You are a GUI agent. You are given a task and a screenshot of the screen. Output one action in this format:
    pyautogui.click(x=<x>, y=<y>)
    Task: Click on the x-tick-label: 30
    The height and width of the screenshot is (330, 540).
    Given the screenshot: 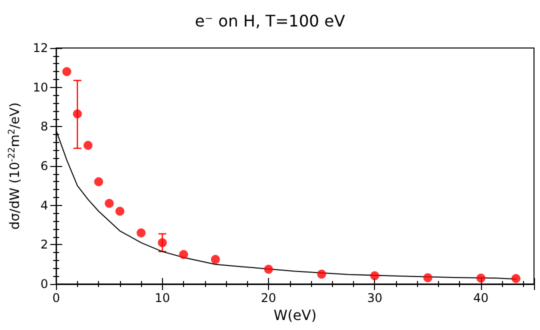 What is the action you would take?
    pyautogui.click(x=374, y=298)
    